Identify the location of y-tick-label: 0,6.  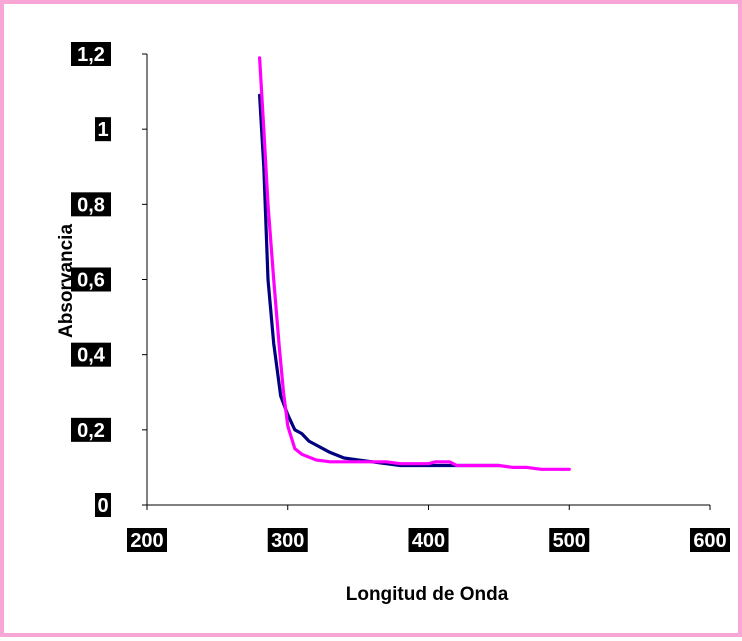
(91, 279).